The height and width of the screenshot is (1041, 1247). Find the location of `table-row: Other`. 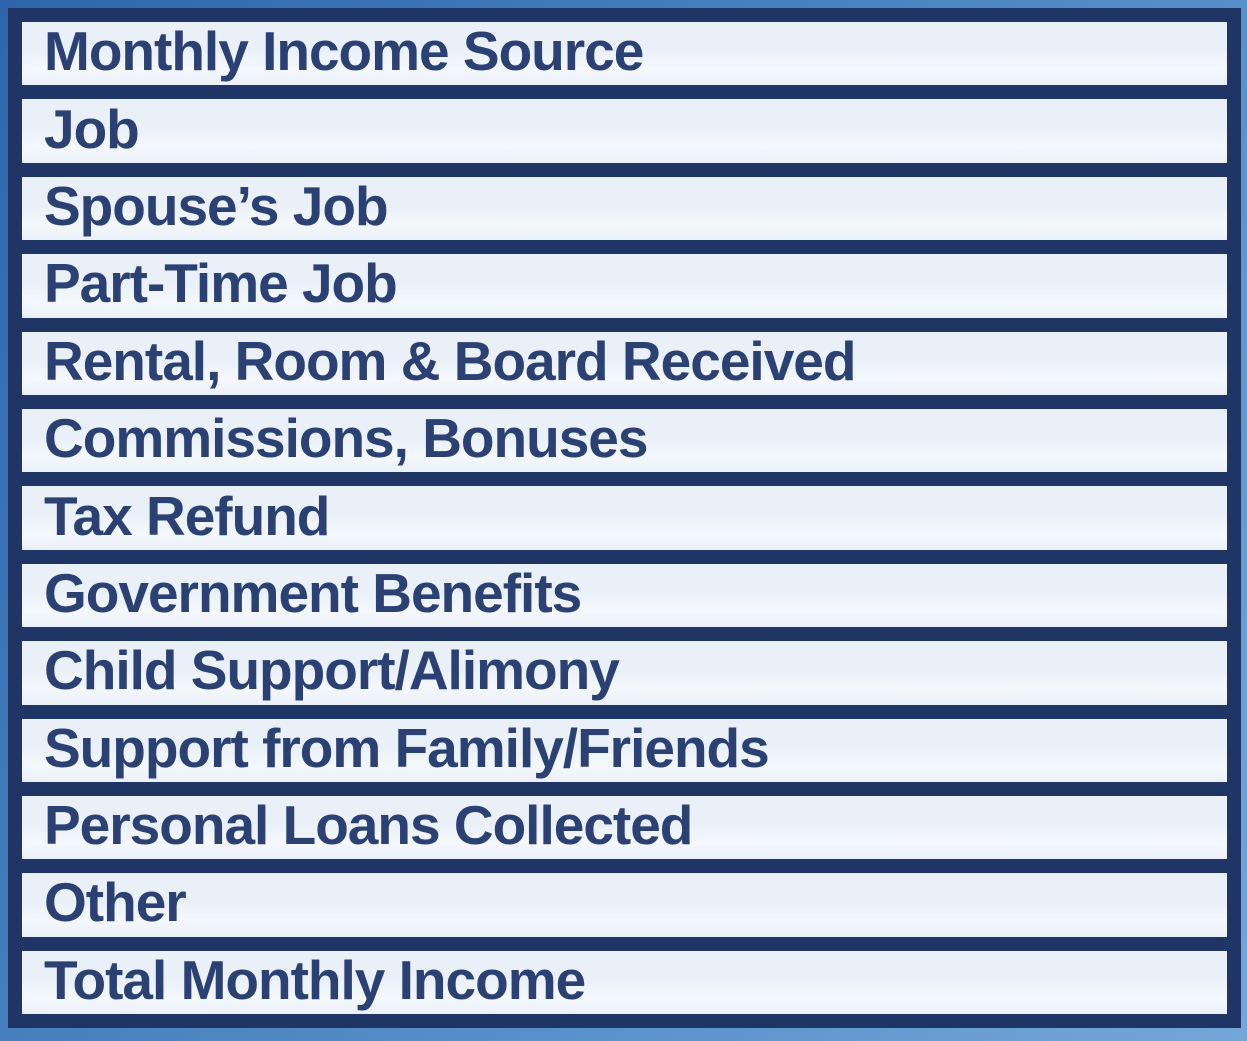

table-row: Other is located at coordinates (624, 905).